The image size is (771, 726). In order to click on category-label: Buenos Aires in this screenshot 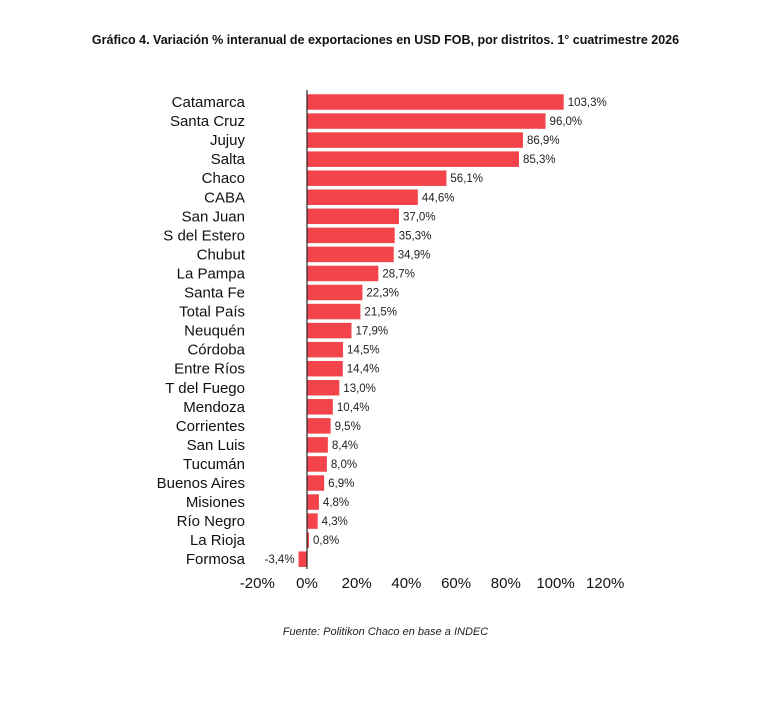, I will do `click(201, 483)`.